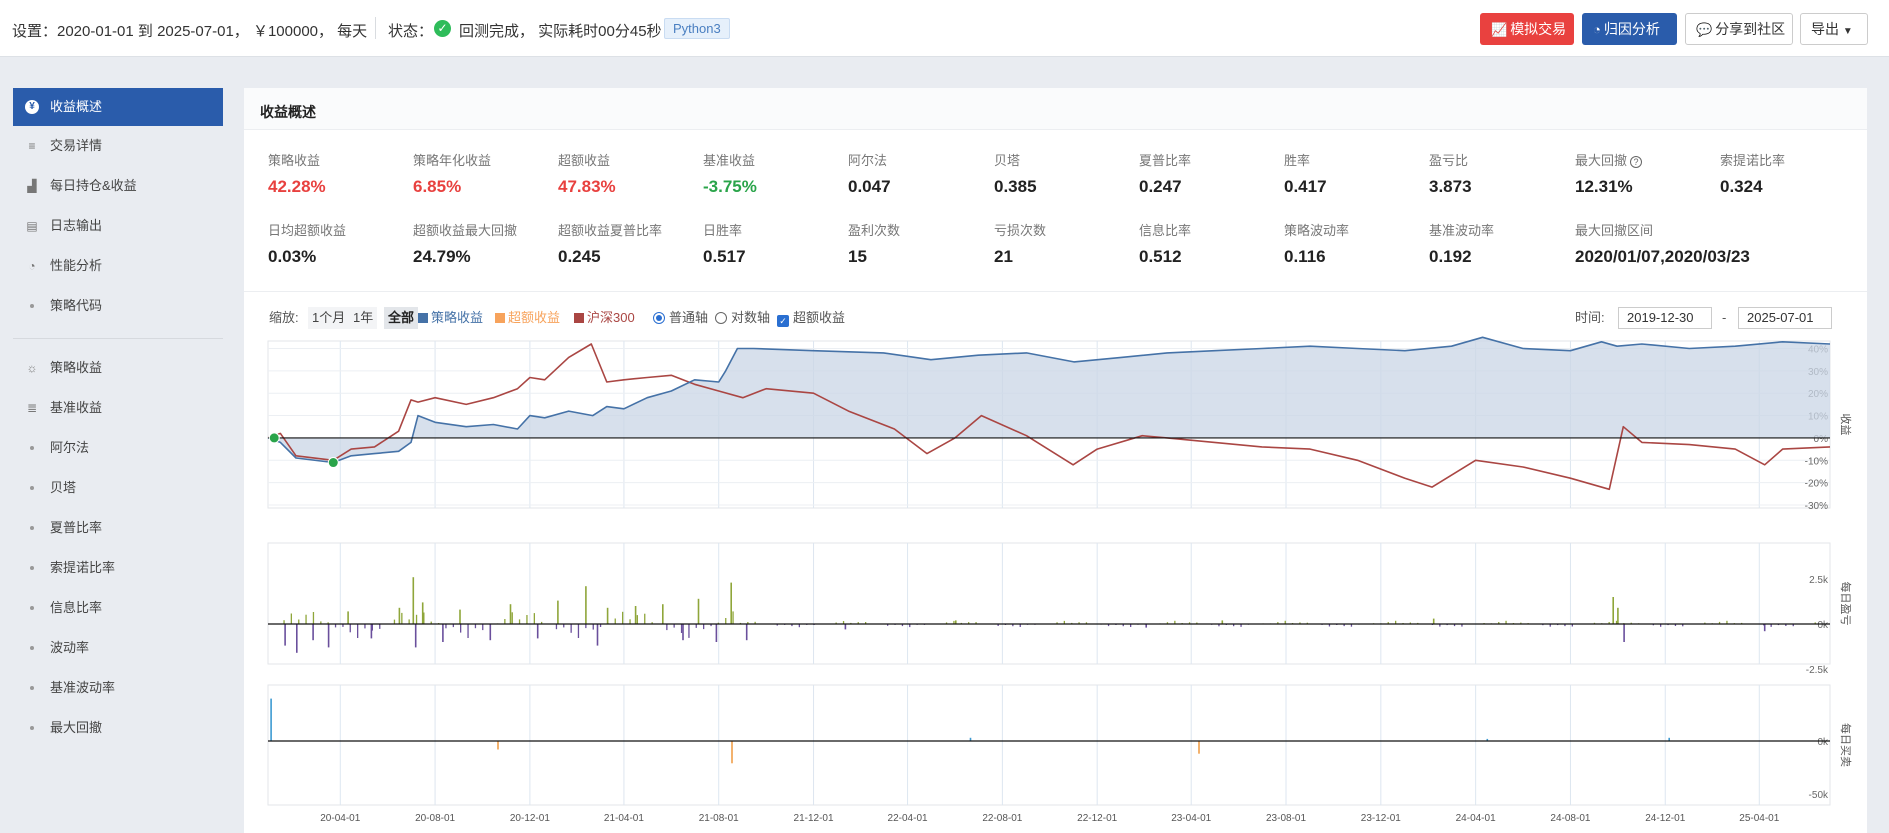  What do you see at coordinates (118, 488) in the screenshot?
I see `sidebar-item: 贝塔` at bounding box center [118, 488].